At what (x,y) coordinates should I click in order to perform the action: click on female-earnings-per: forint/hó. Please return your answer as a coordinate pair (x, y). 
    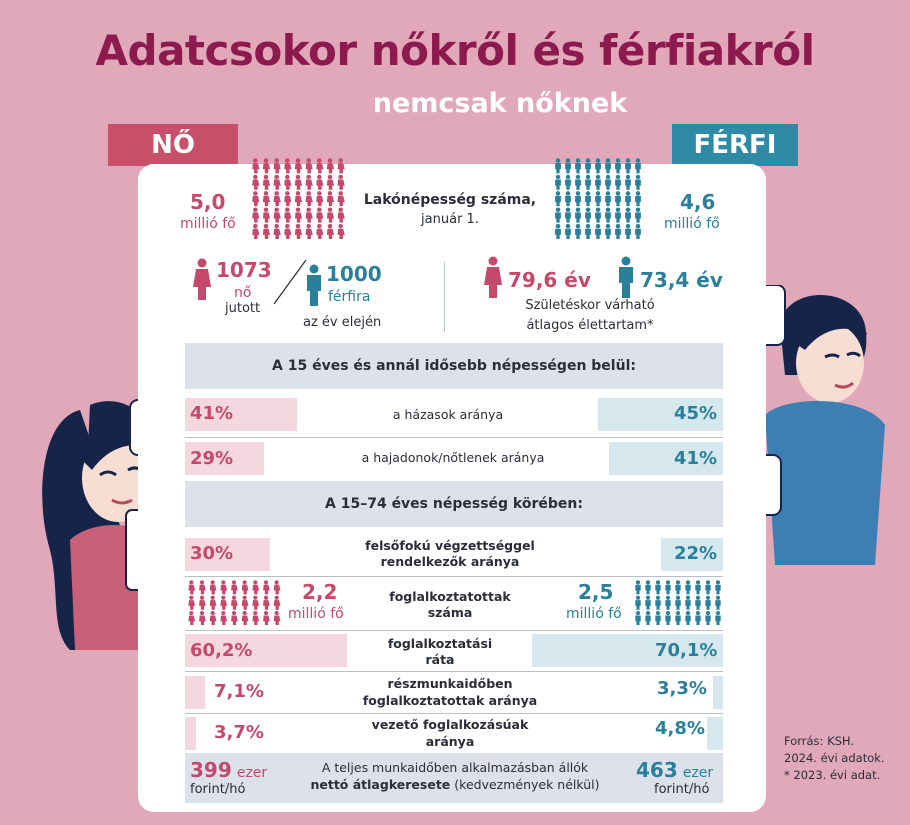
    Looking at the image, I should click on (218, 789).